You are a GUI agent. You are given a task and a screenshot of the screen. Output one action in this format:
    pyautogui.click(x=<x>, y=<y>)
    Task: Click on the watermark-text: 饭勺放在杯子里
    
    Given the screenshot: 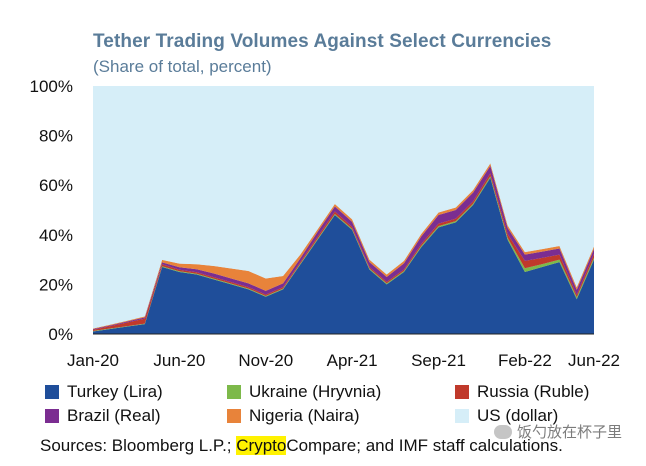 What is the action you would take?
    pyautogui.click(x=570, y=432)
    